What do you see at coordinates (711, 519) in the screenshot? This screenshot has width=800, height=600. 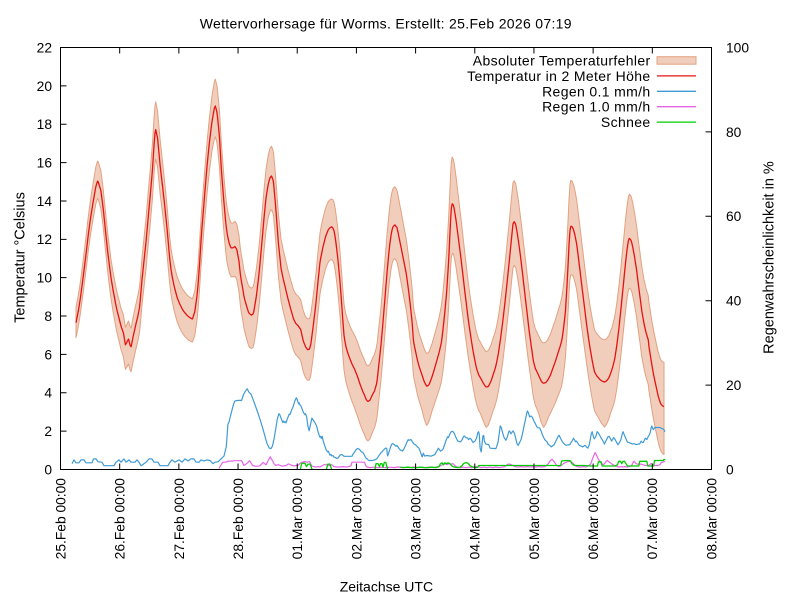 I see `svg-text: 08.Mar 00:00` at bounding box center [711, 519].